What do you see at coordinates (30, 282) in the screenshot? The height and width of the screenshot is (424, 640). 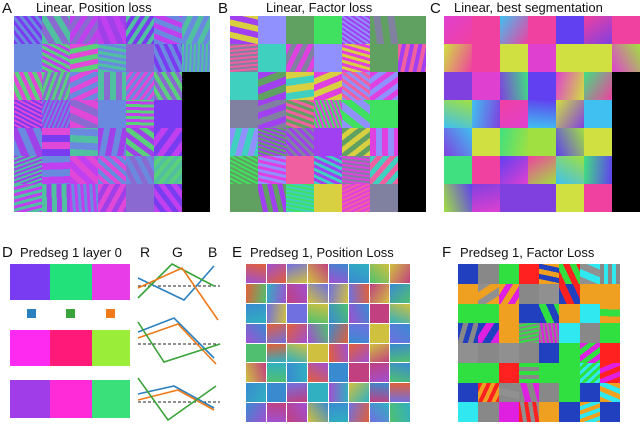 I see `d-swatch-r1c1` at bounding box center [30, 282].